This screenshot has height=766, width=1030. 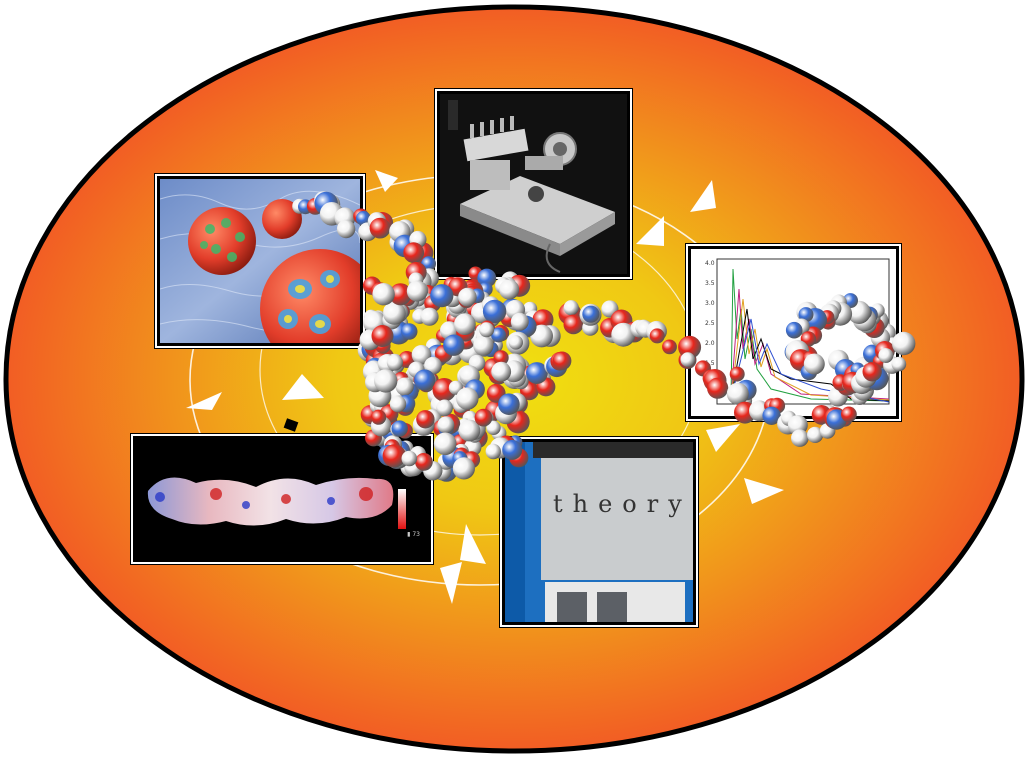 I want to click on instrument-image, so click(x=533, y=184).